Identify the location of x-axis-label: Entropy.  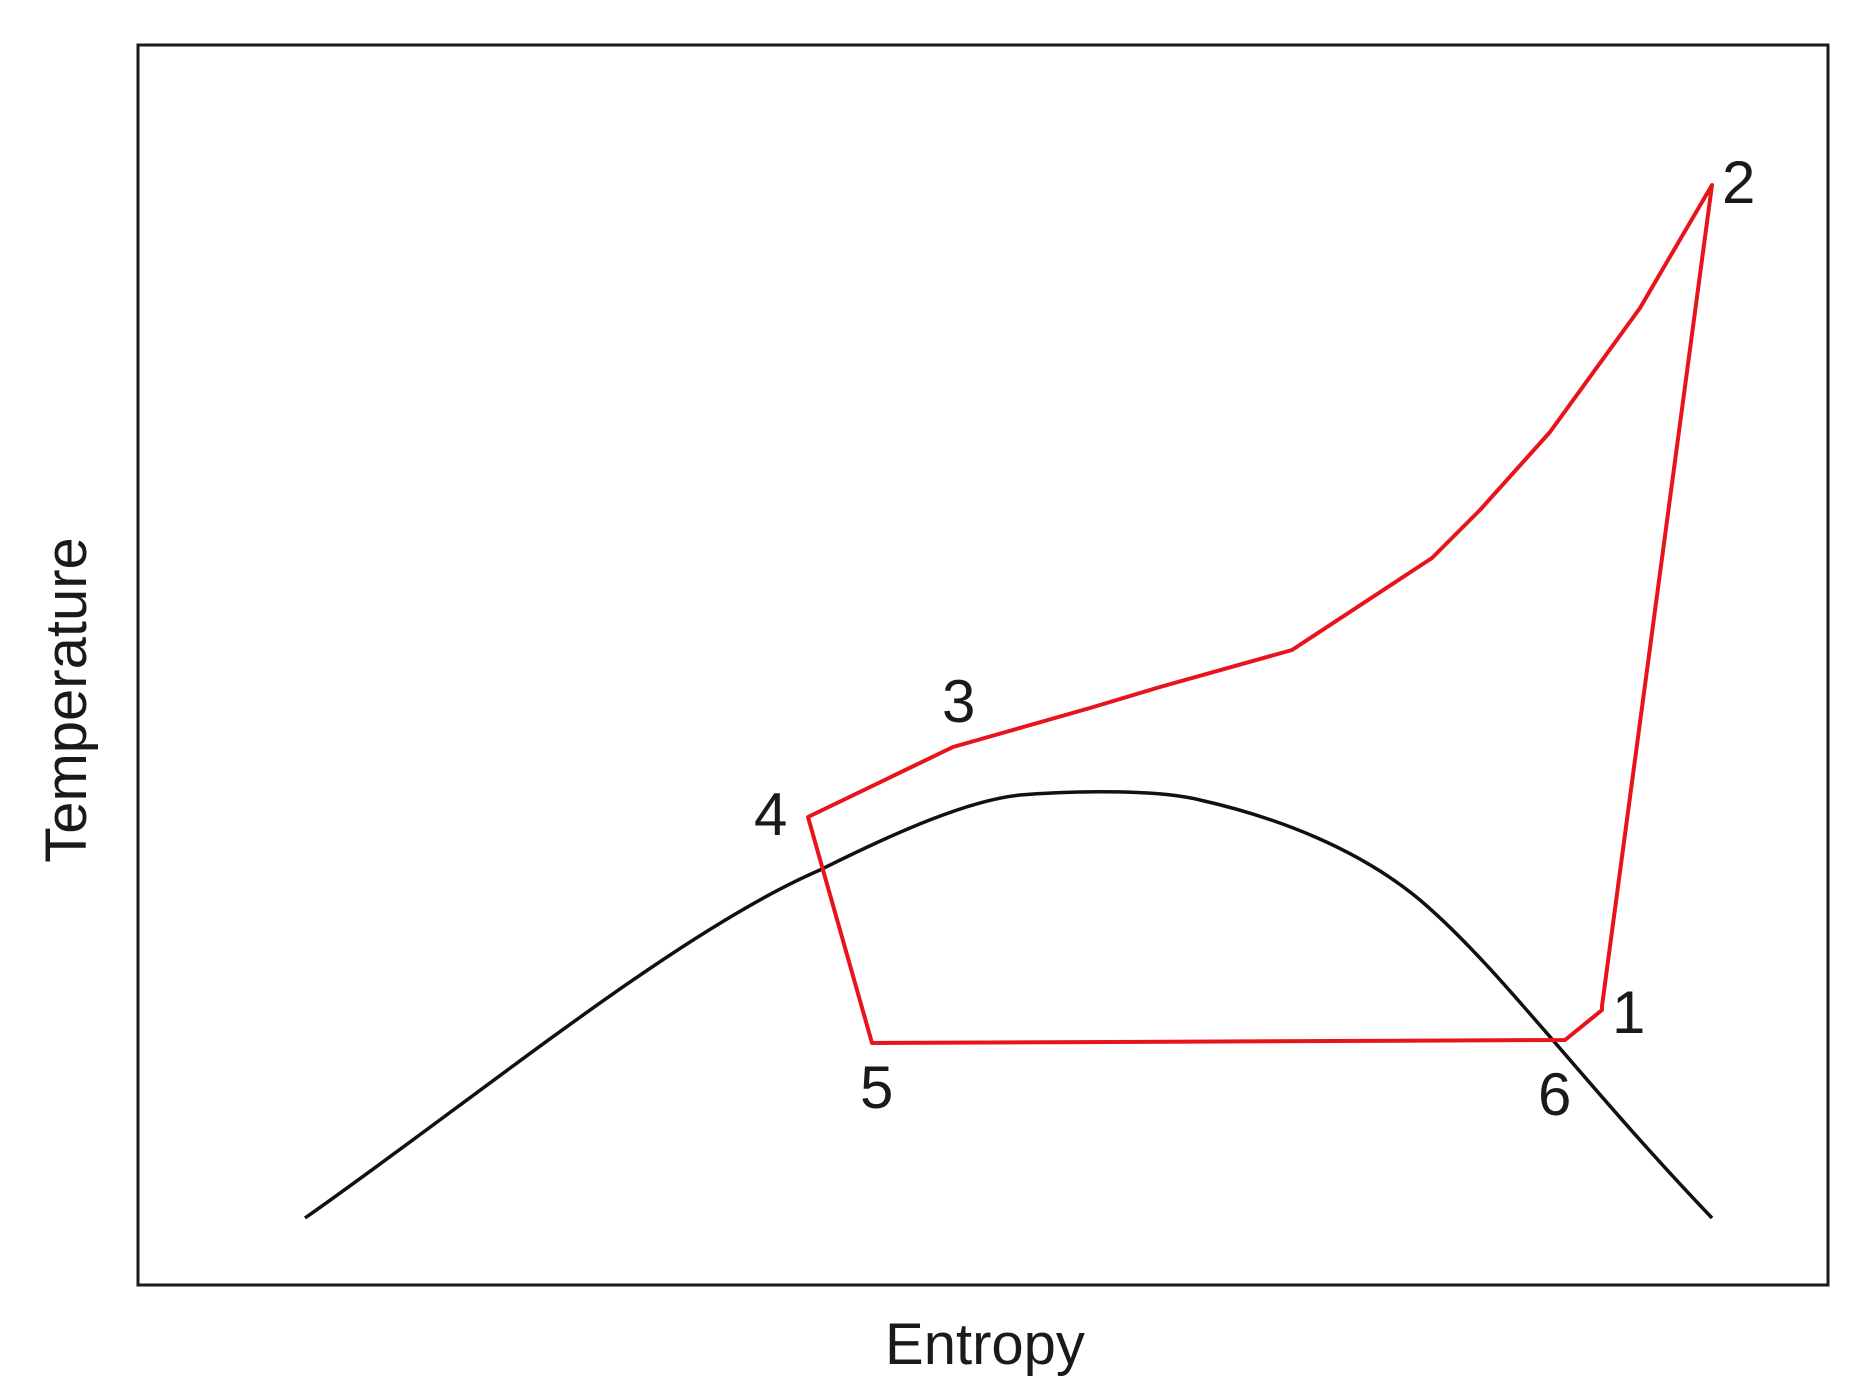
(985, 1344).